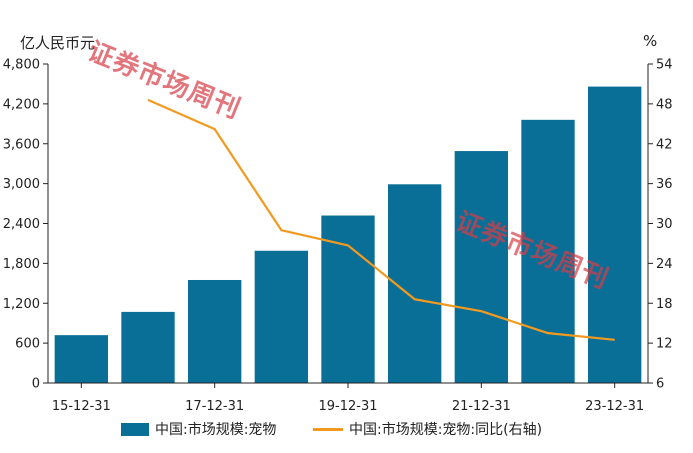 This screenshot has height=453, width=693. Describe the element at coordinates (36, 384) in the screenshot. I see `left-tick-label: 0` at that location.